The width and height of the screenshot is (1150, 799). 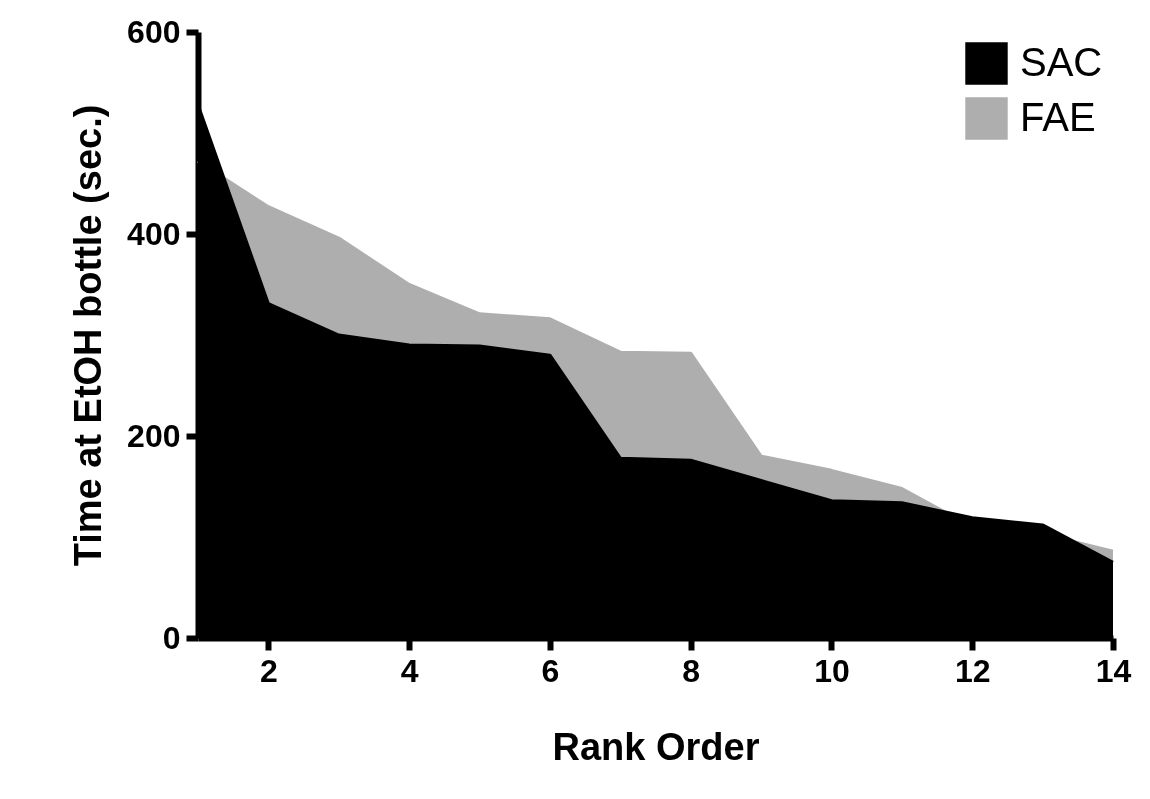 What do you see at coordinates (154, 435) in the screenshot?
I see `y-tick-label: 200` at bounding box center [154, 435].